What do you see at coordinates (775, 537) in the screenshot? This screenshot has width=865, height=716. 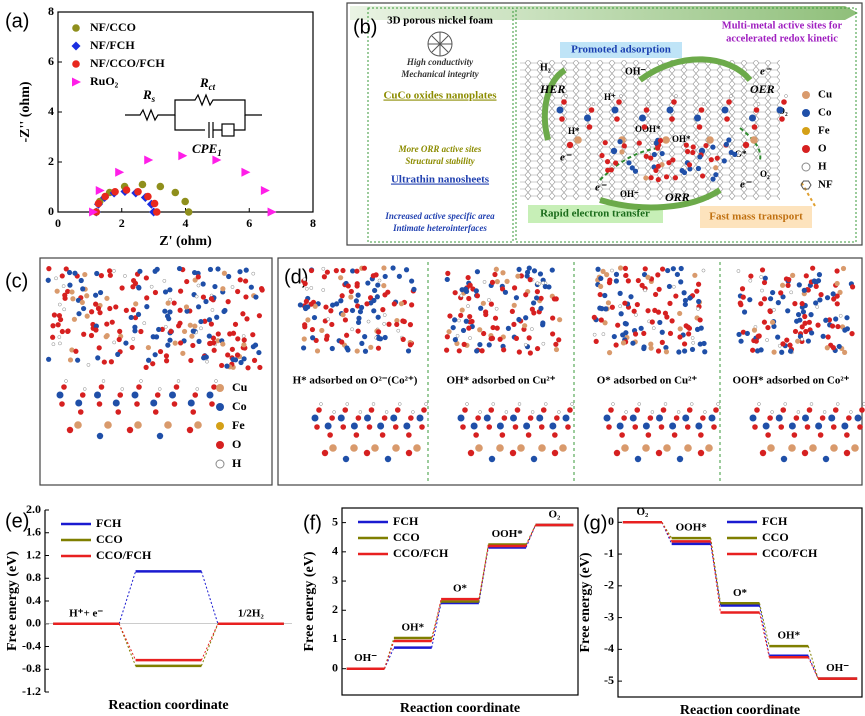 I see `legend-label: CCO` at bounding box center [775, 537].